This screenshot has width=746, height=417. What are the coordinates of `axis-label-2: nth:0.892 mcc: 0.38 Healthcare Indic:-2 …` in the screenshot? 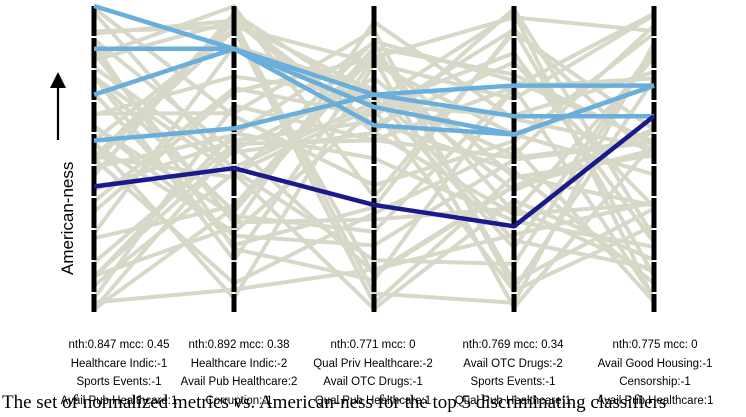 It's located at (239, 373).